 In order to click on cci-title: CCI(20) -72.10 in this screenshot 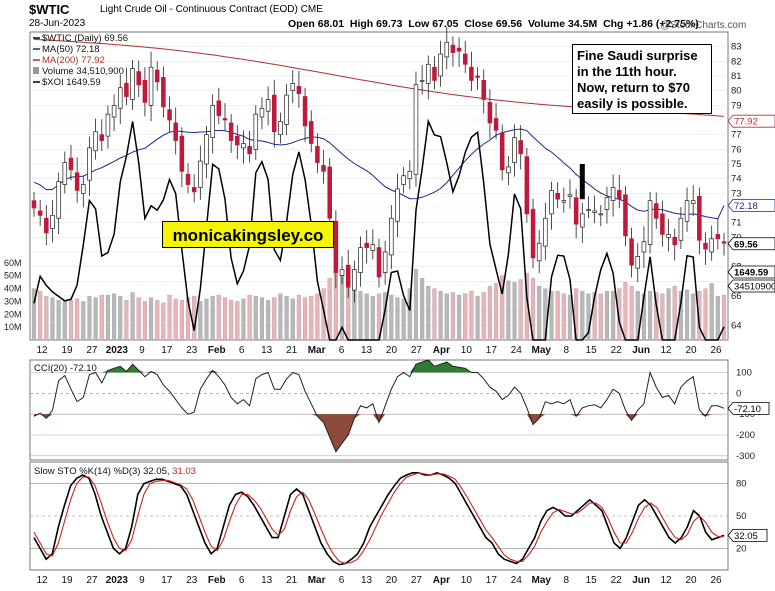, I will do `click(65, 368)`.